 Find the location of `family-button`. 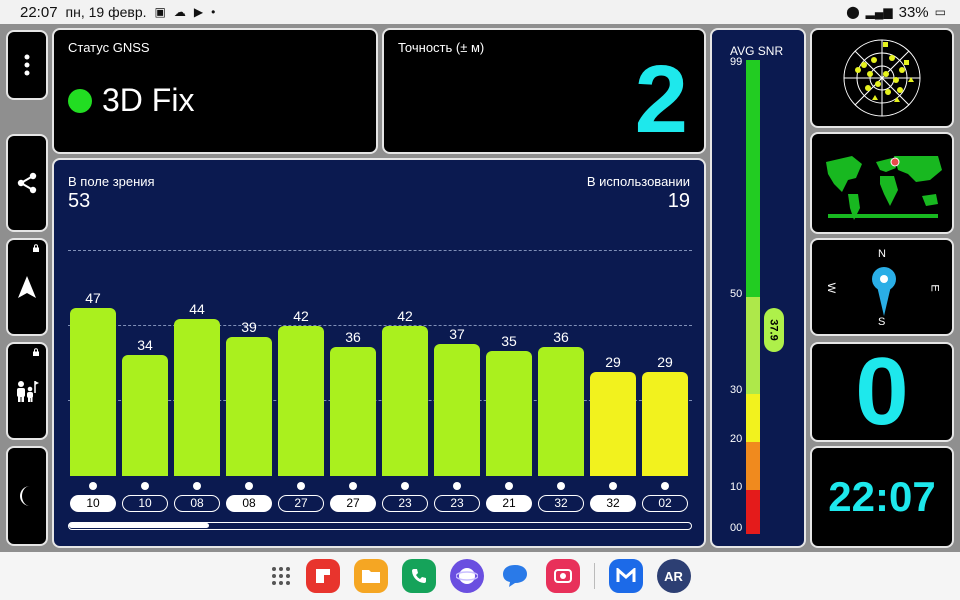

family-button is located at coordinates (27, 391).